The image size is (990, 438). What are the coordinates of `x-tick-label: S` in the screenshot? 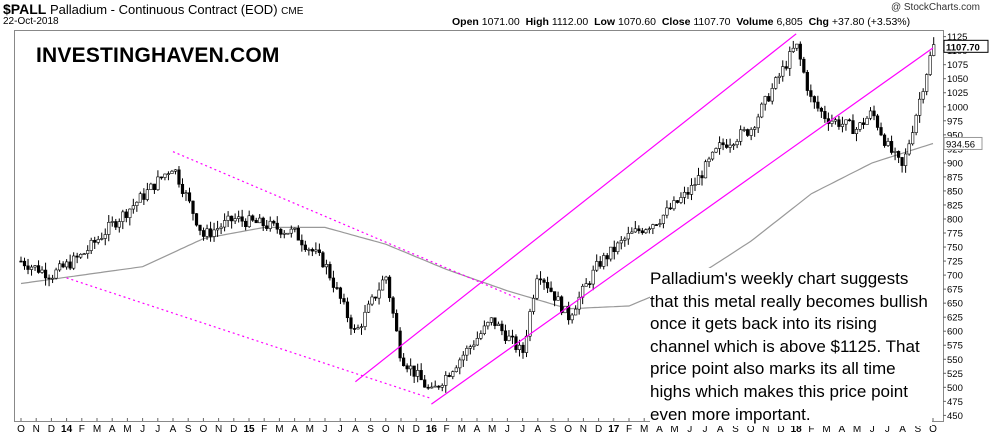 It's located at (917, 429).